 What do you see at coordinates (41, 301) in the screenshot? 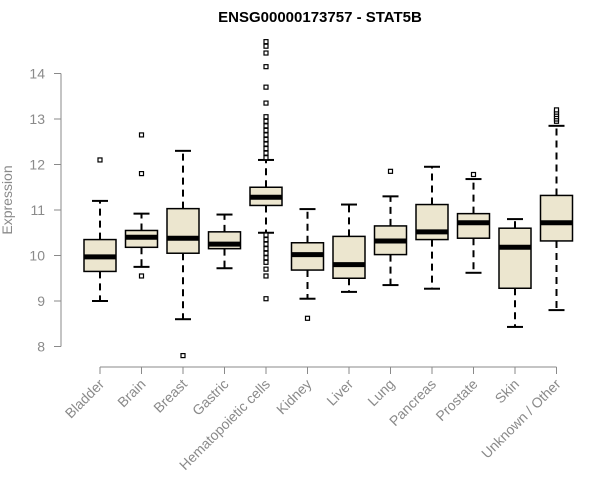
I see `y-tick-label: 9` at bounding box center [41, 301].